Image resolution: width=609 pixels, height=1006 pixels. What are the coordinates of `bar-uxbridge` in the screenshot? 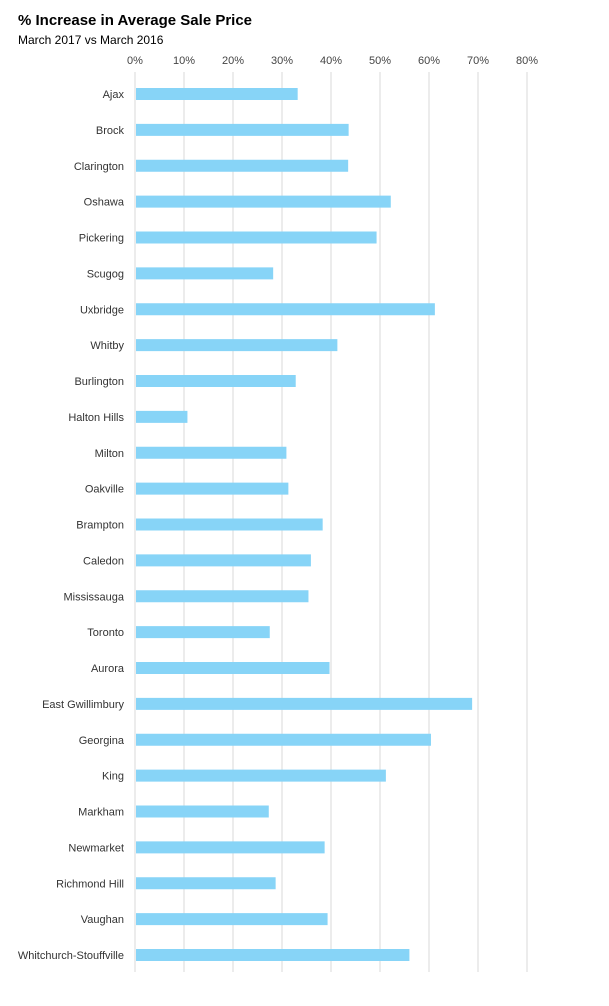 It's located at (285, 309).